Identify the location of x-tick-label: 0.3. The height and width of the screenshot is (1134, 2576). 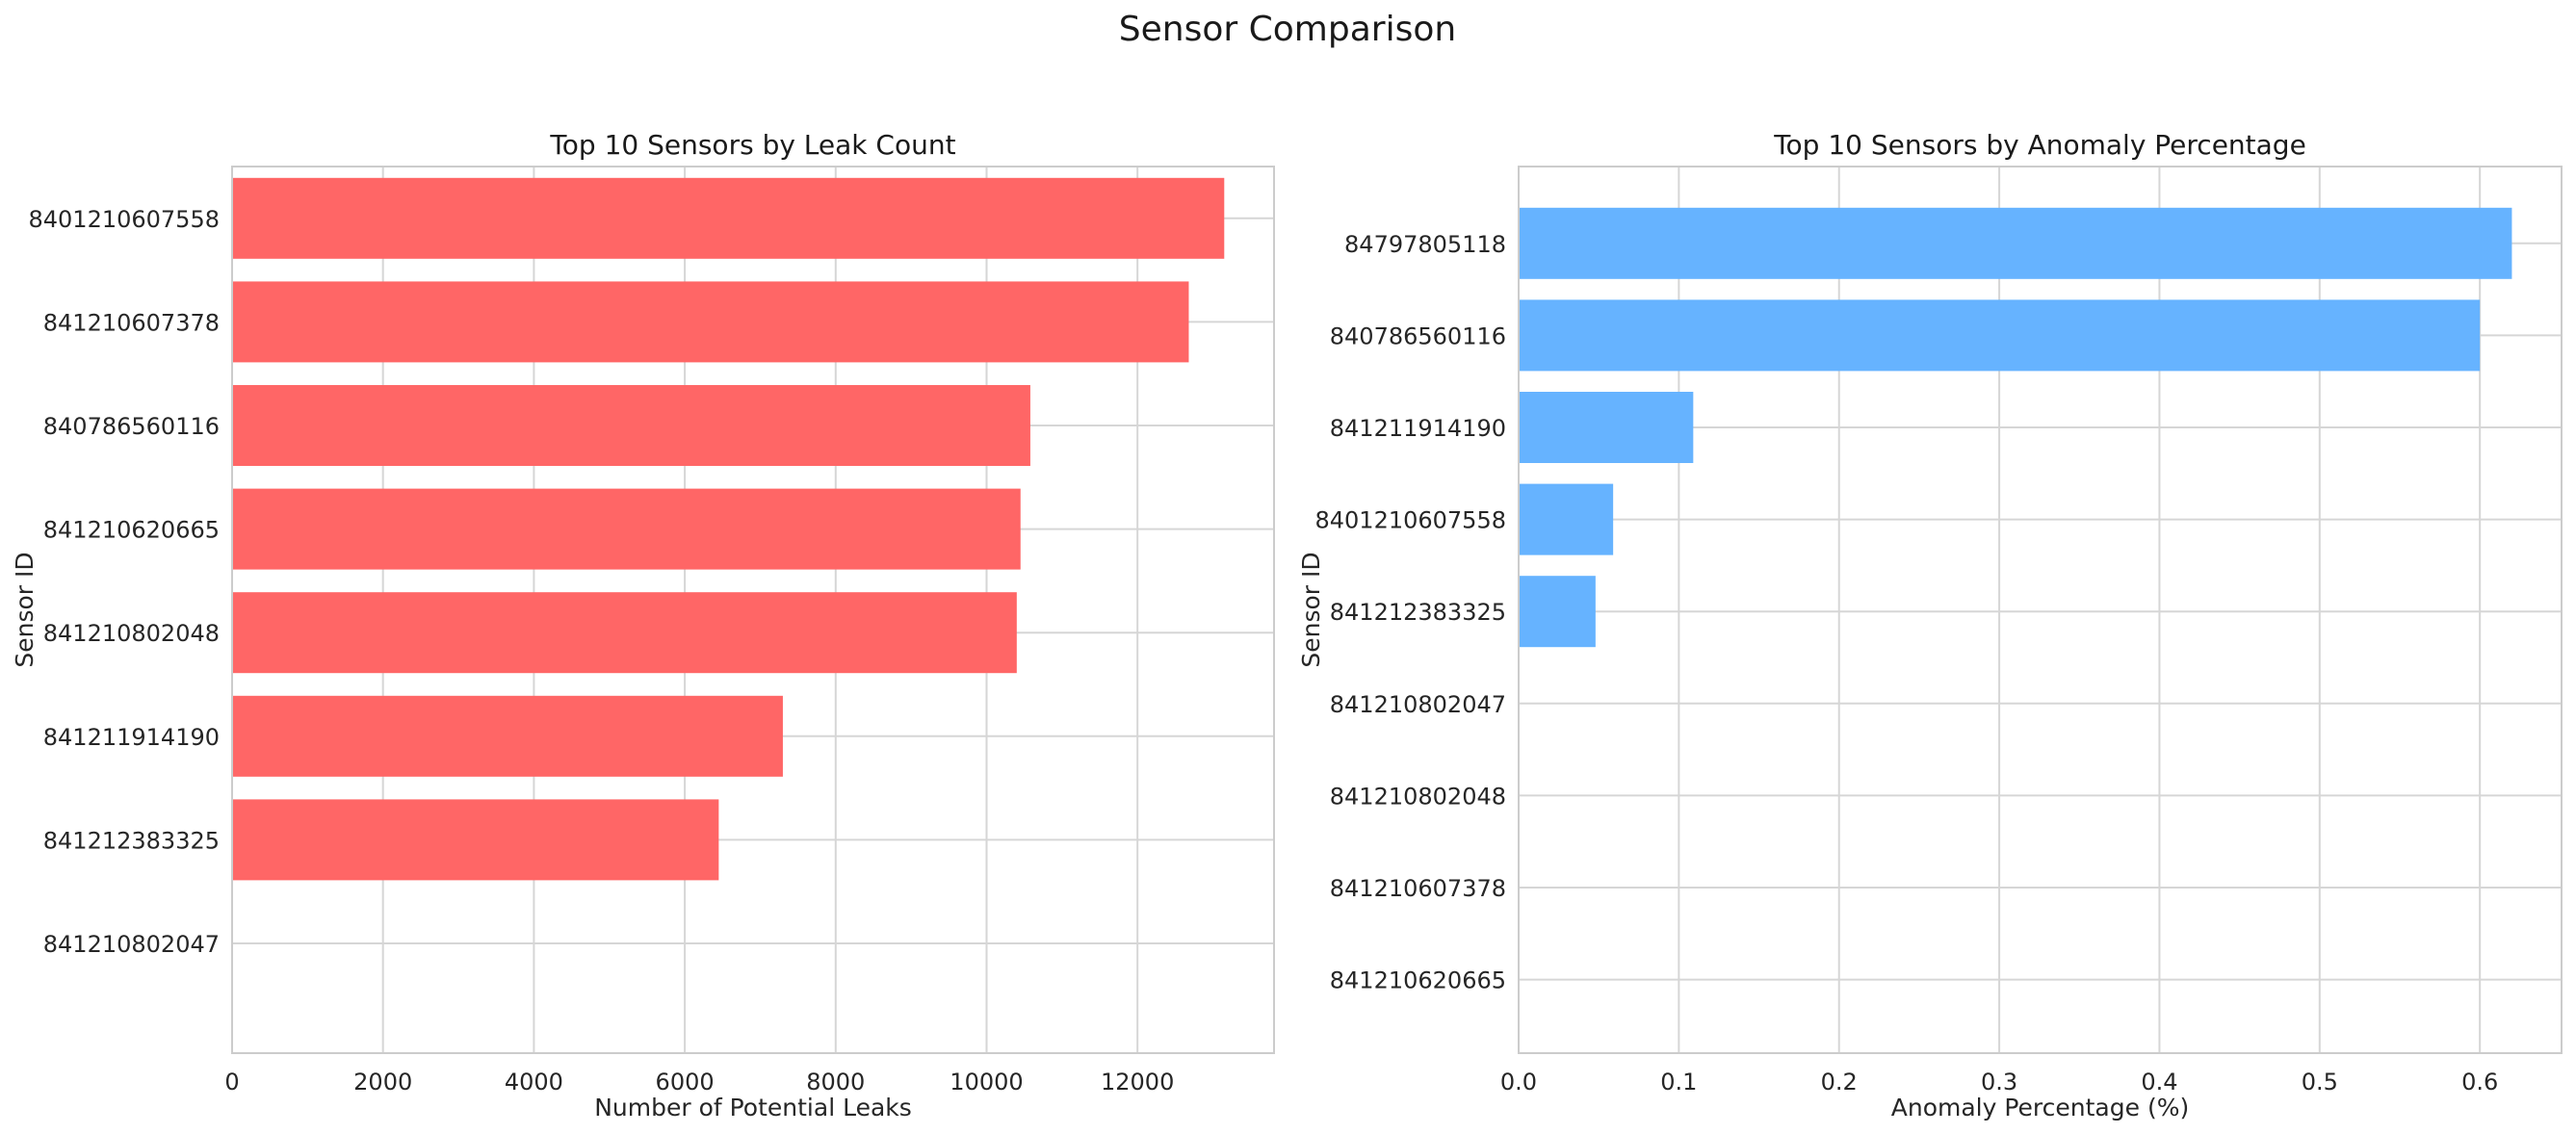
(1999, 1082).